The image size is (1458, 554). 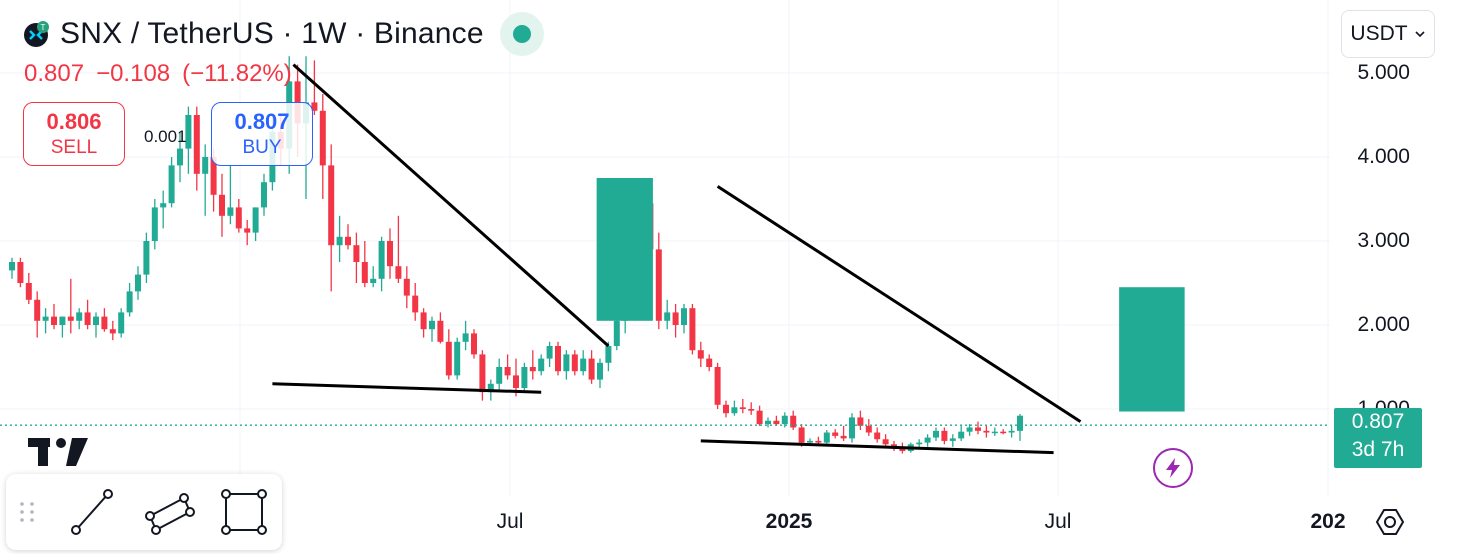 I want to click on drag-handle-icon, so click(x=27, y=512).